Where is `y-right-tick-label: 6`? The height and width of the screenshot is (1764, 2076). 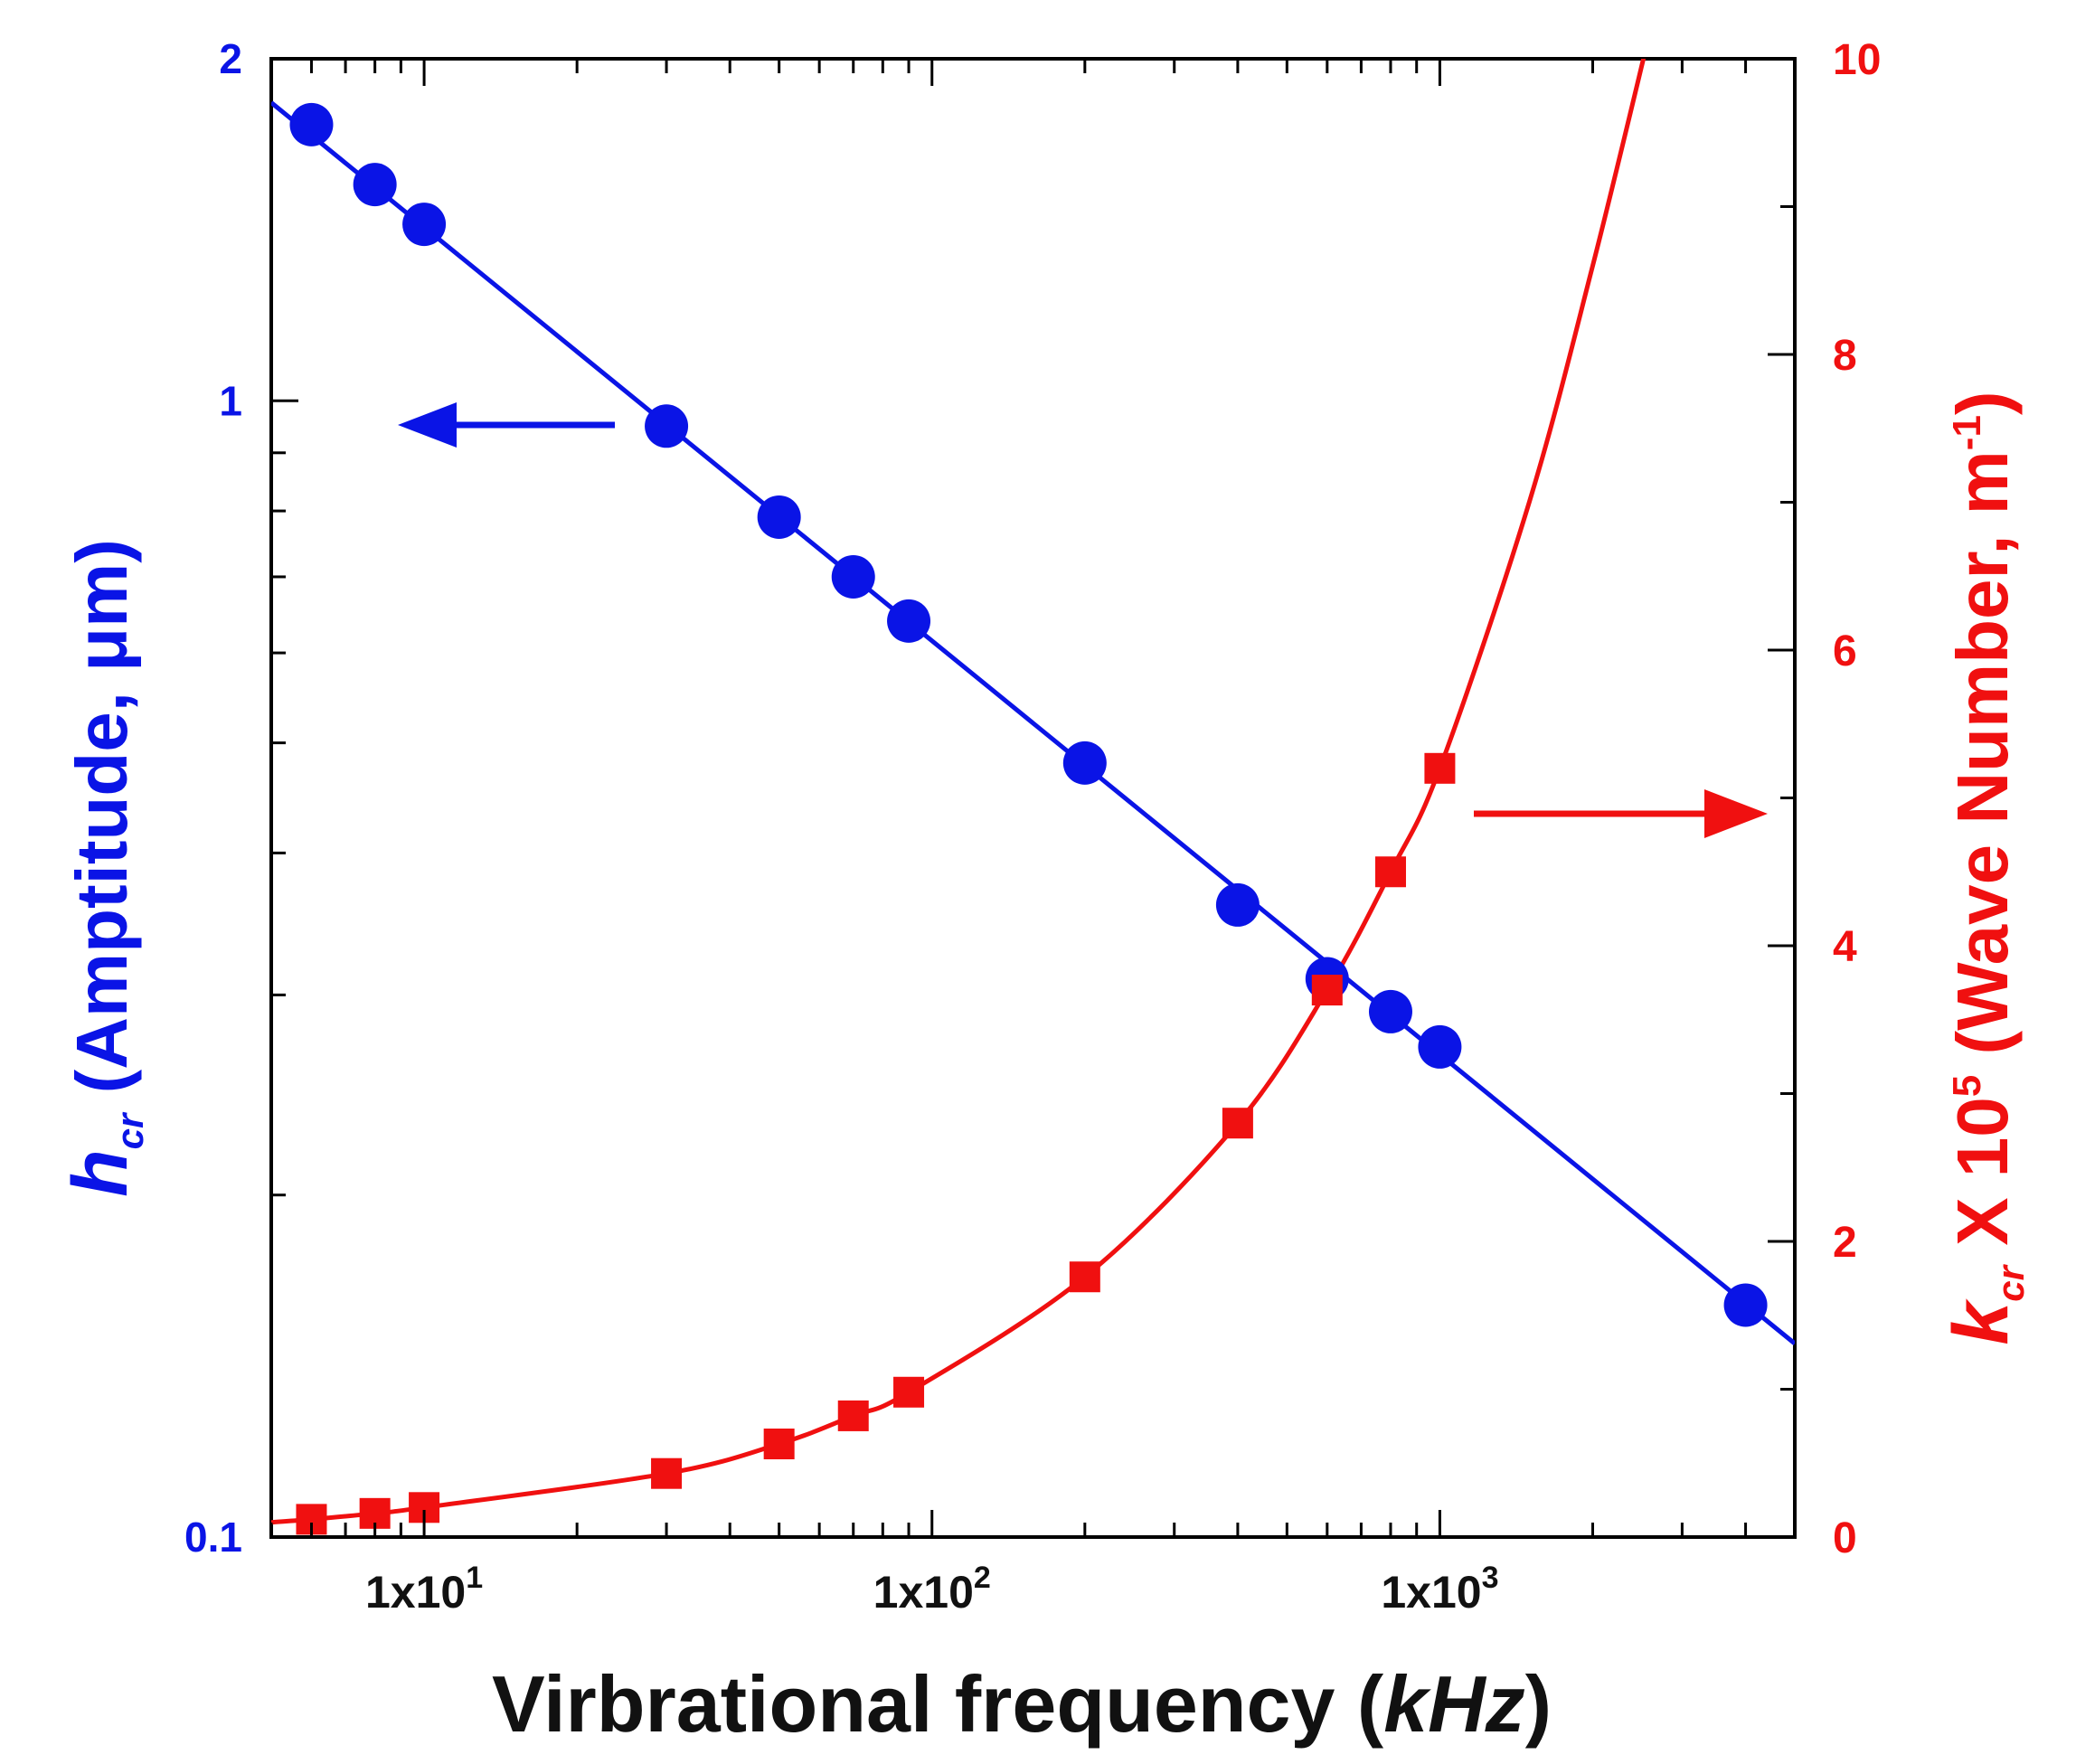
y-right-tick-label: 6 is located at coordinates (1845, 651).